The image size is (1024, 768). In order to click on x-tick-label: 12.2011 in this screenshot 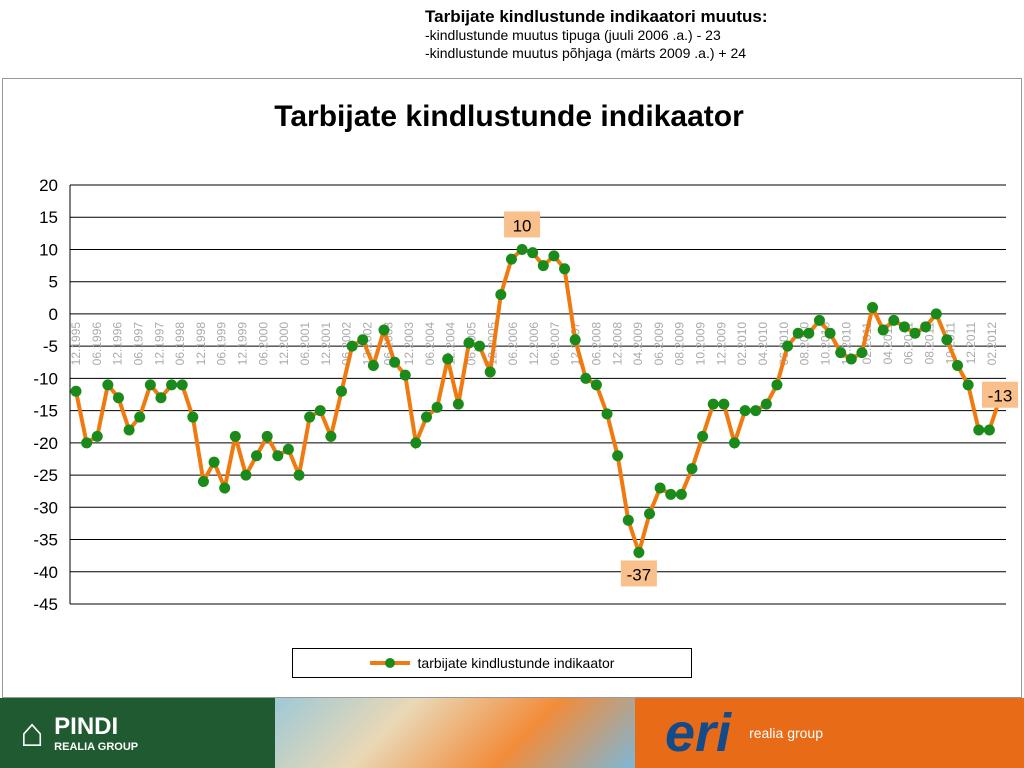, I will do `click(971, 343)`.